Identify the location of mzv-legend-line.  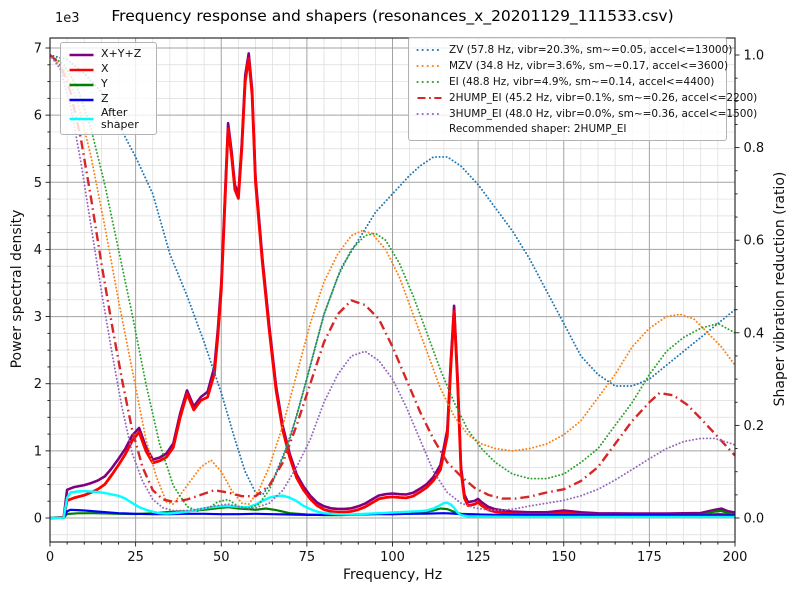
(429, 65).